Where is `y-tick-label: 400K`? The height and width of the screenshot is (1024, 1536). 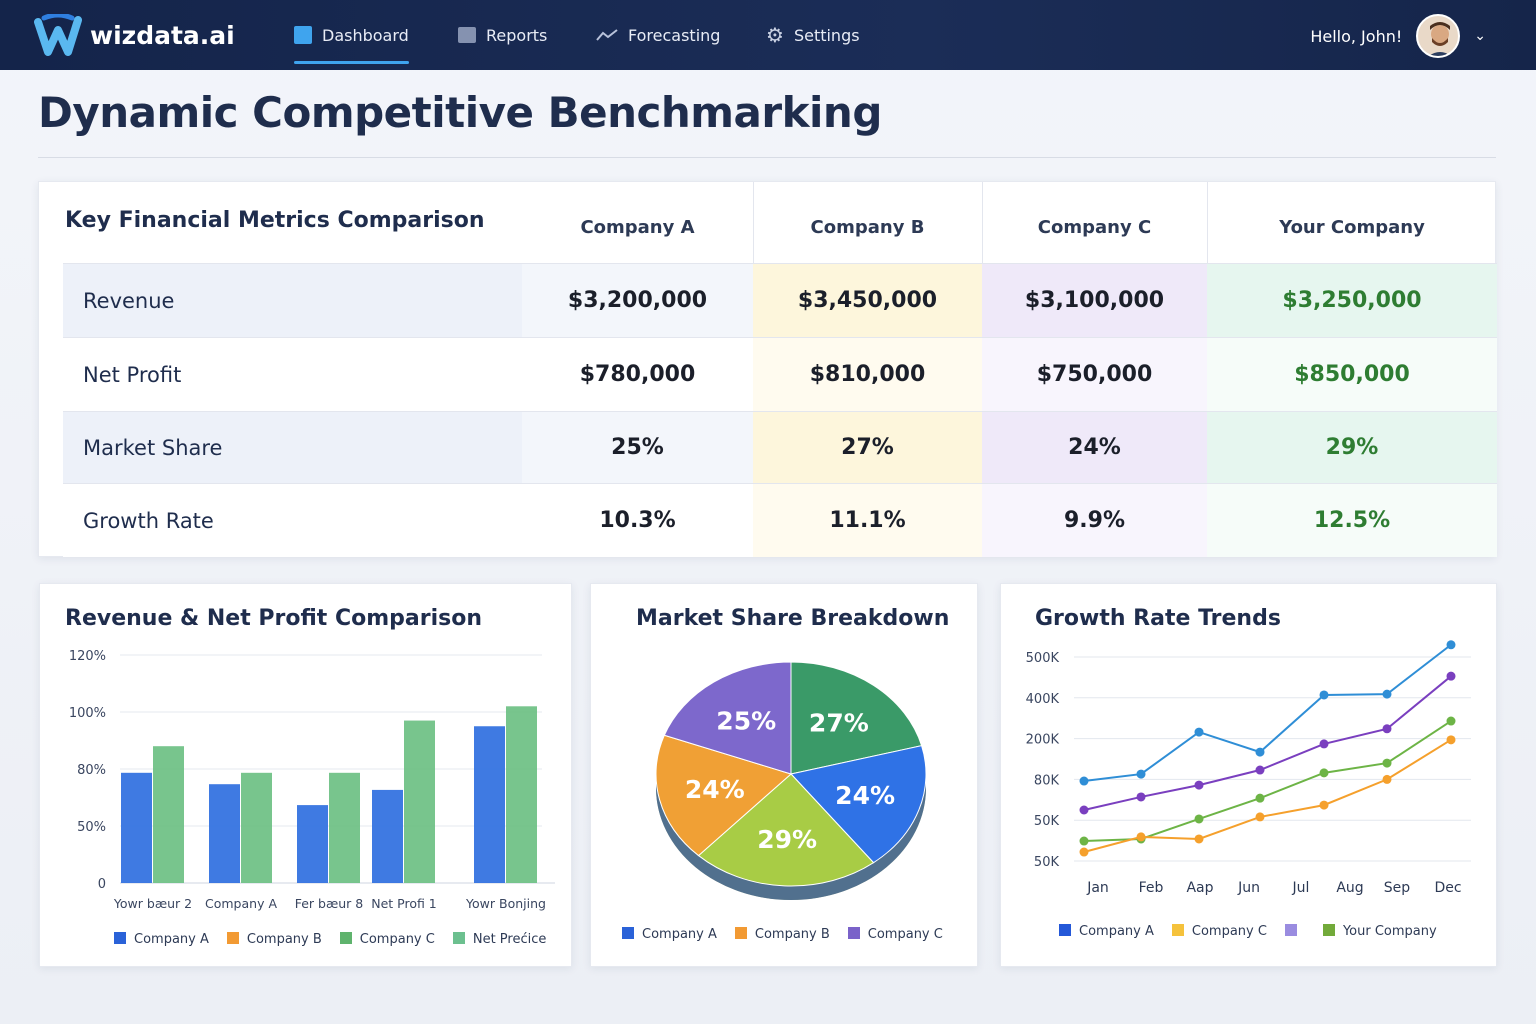 y-tick-label: 400K is located at coordinates (1043, 699).